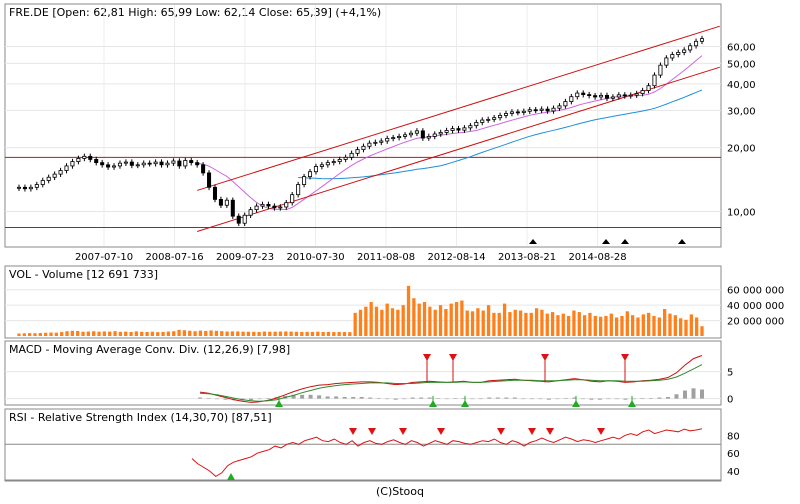  Describe the element at coordinates (83, 274) in the screenshot. I see `volume-title: VOL - Volume [12 691 733]` at that location.